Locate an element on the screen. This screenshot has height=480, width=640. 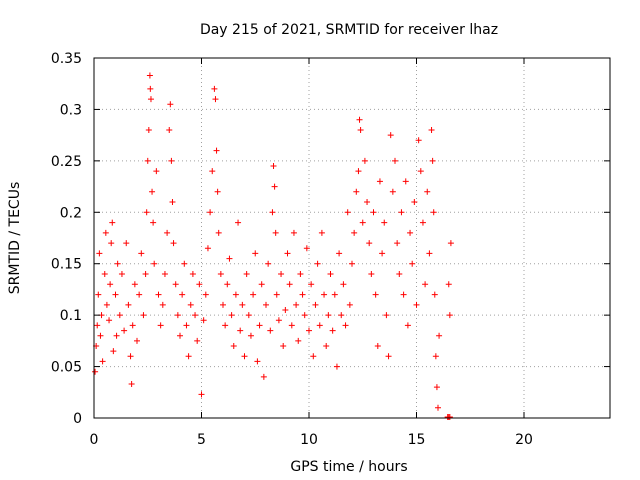
y-tick-label: 0 is located at coordinates (77, 419).